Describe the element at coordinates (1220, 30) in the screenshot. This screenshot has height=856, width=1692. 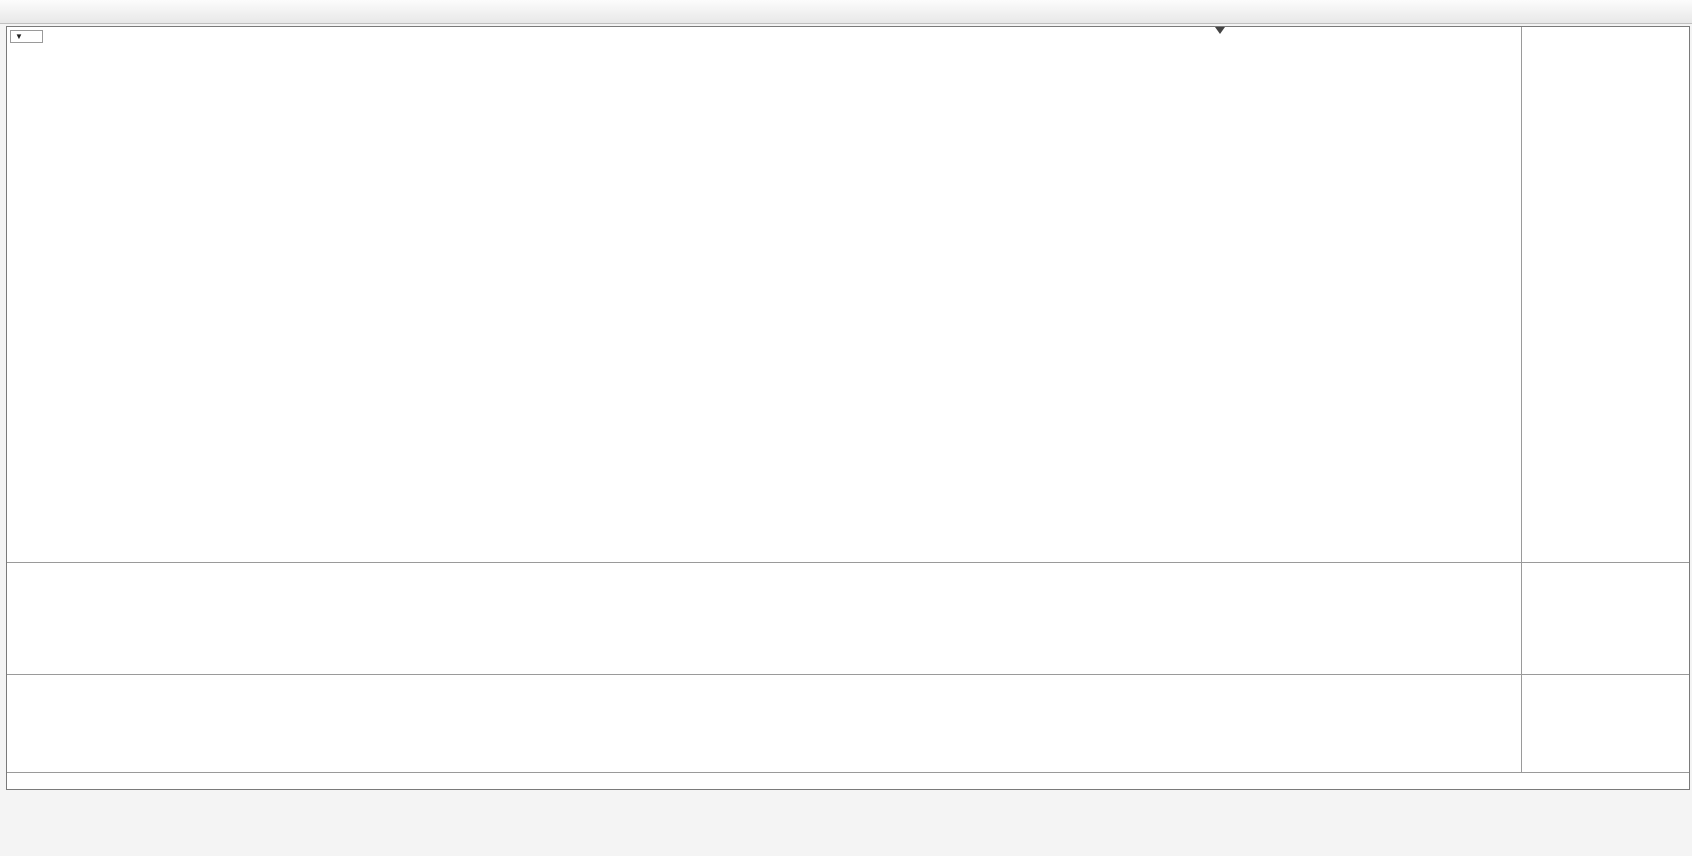
I see `chart-shift-marker` at that location.